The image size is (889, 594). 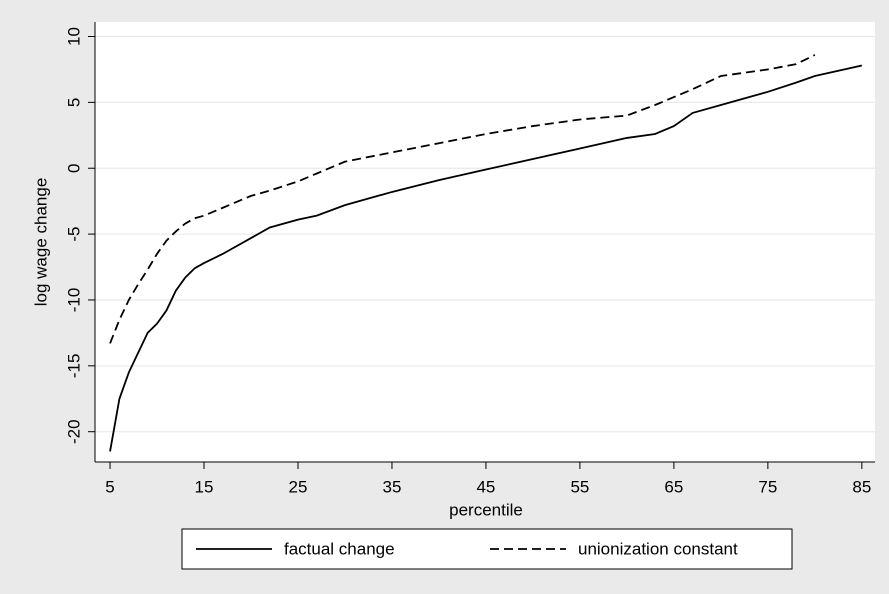 What do you see at coordinates (486, 509) in the screenshot?
I see `x-axis-label: percentile` at bounding box center [486, 509].